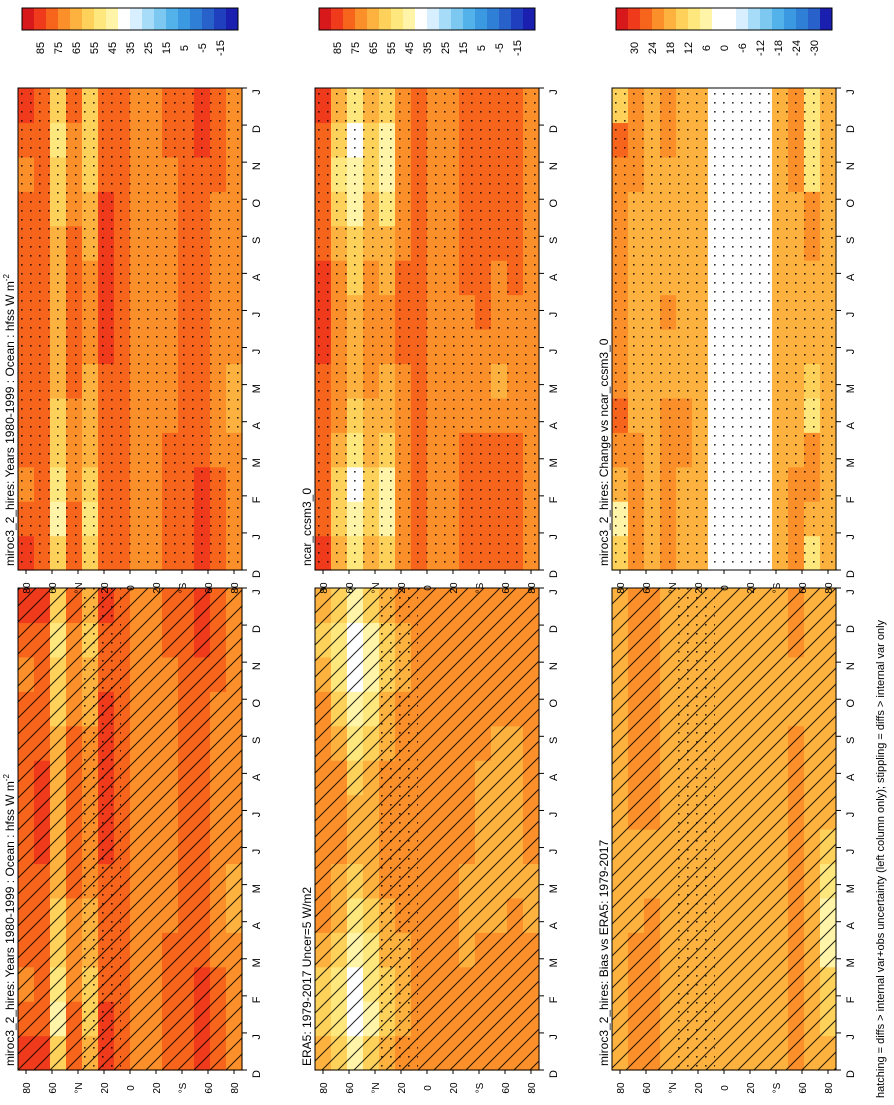 Image resolution: width=894 pixels, height=1105 pixels. Describe the element at coordinates (131, 588) in the screenshot. I see `lat-tick-label: 0` at that location.